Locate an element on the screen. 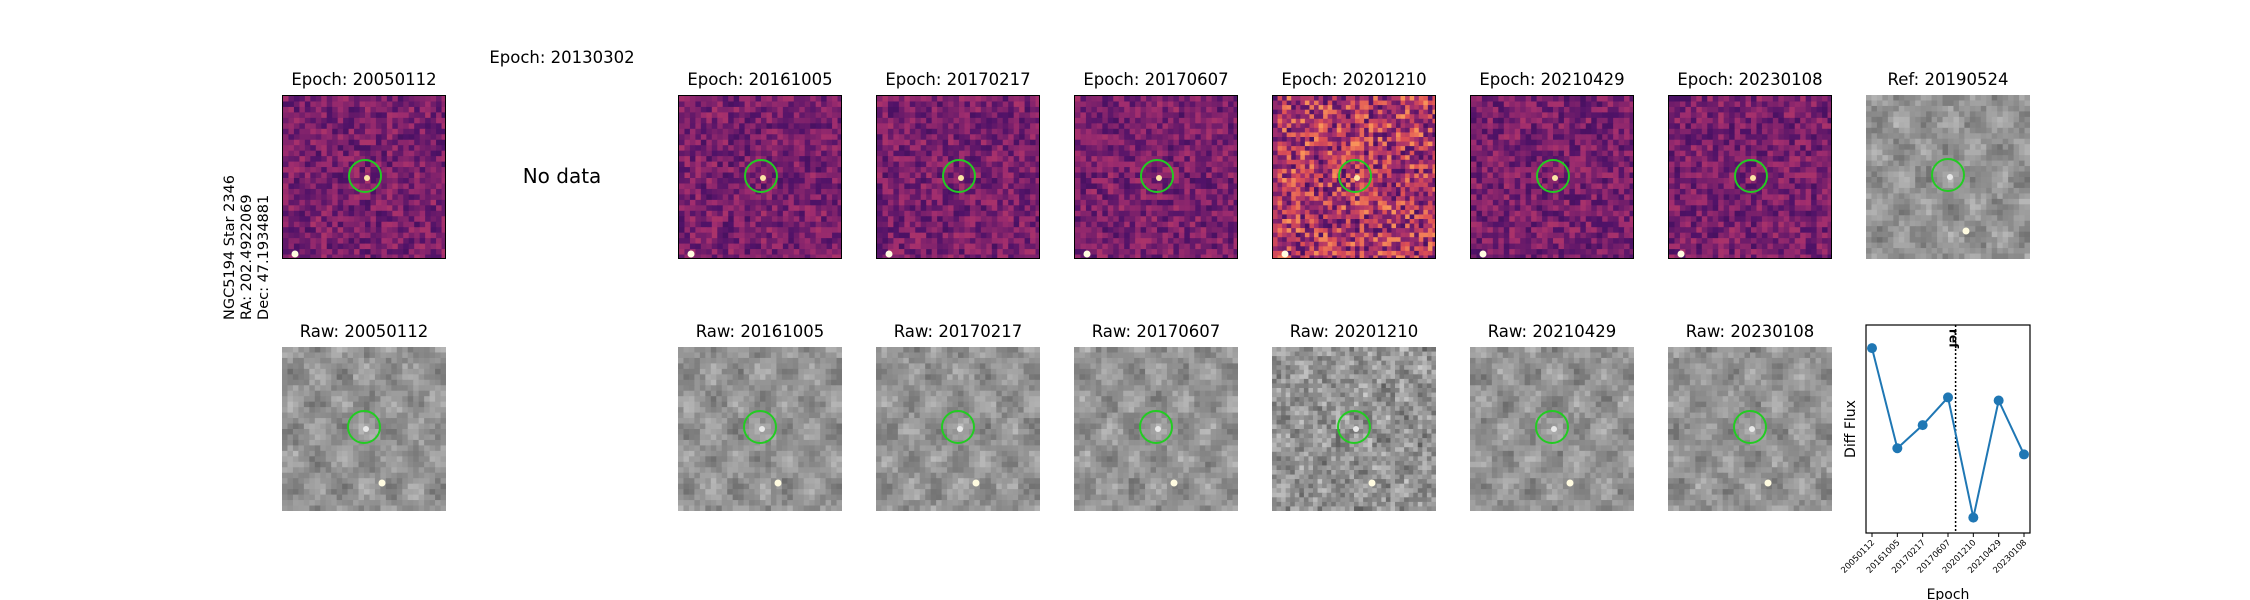 The height and width of the screenshot is (600, 2250). star-name: NGC5194 Star 2346 is located at coordinates (230, 247).